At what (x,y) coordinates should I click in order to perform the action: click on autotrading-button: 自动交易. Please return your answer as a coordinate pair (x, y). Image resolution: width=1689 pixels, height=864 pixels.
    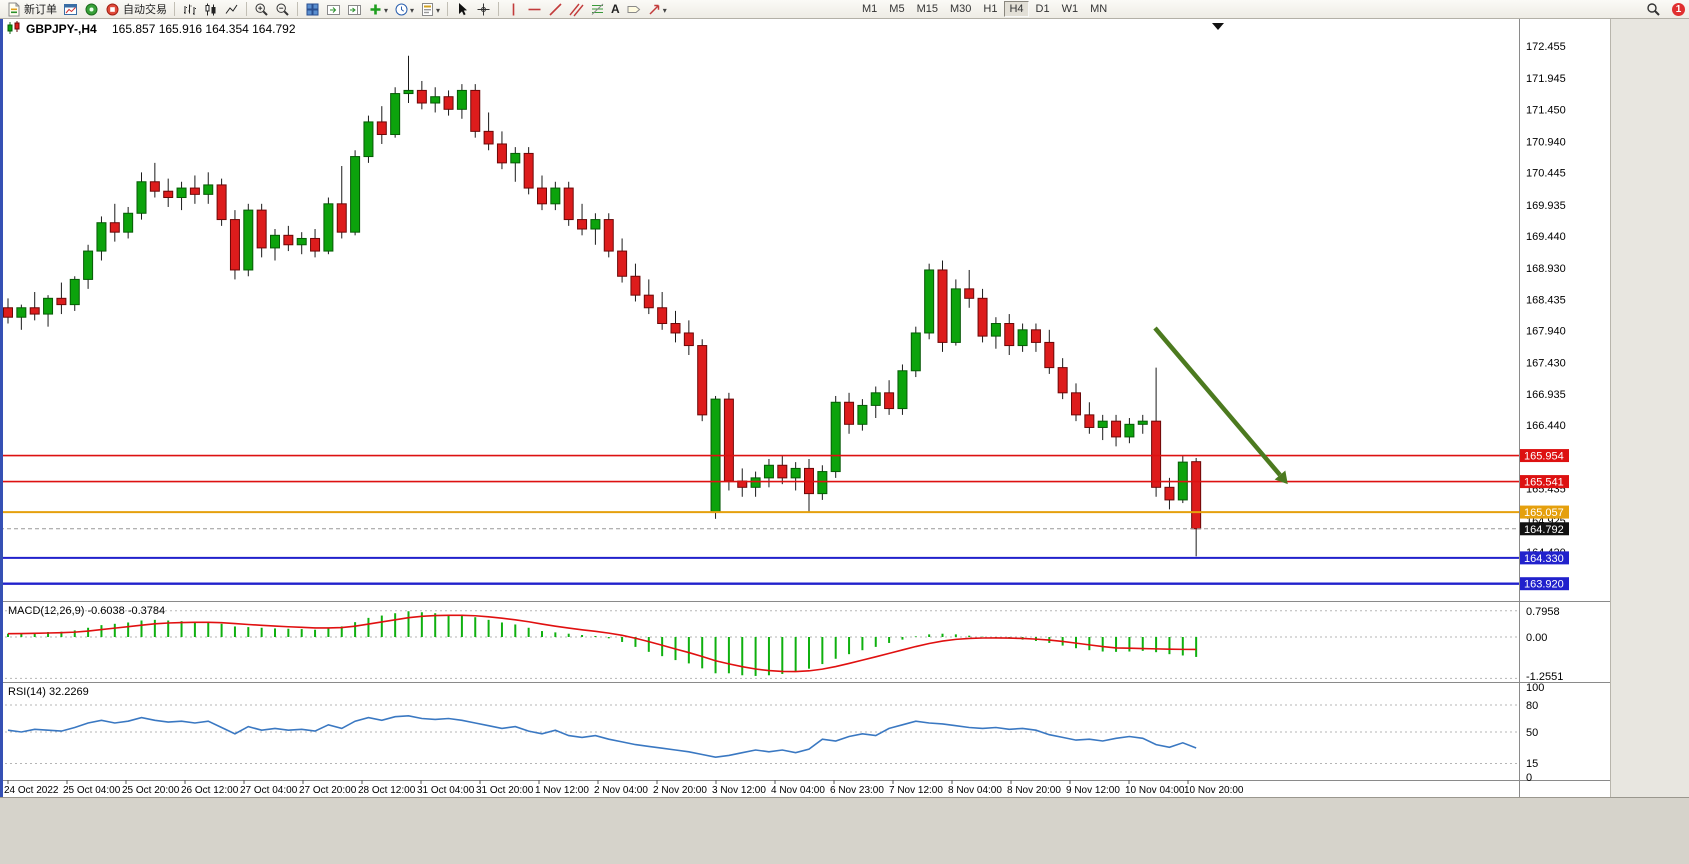
    Looking at the image, I should click on (136, 9).